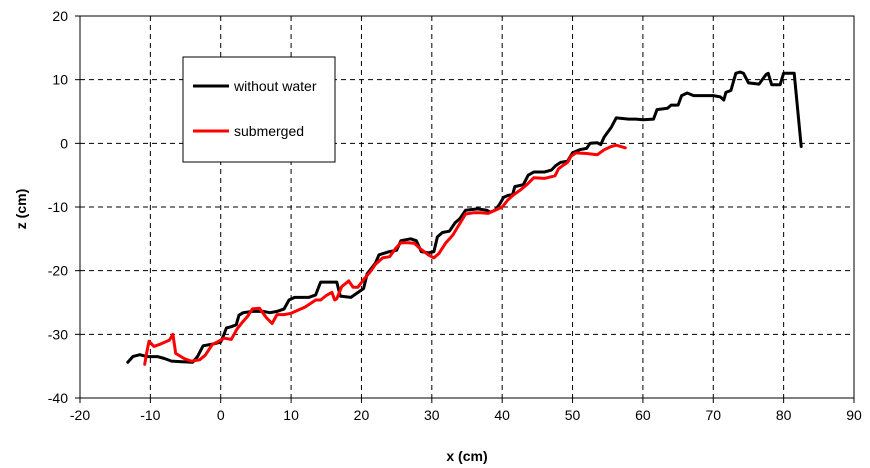 The height and width of the screenshot is (468, 870). Describe the element at coordinates (150, 415) in the screenshot. I see `x-tick-label: -10` at that location.